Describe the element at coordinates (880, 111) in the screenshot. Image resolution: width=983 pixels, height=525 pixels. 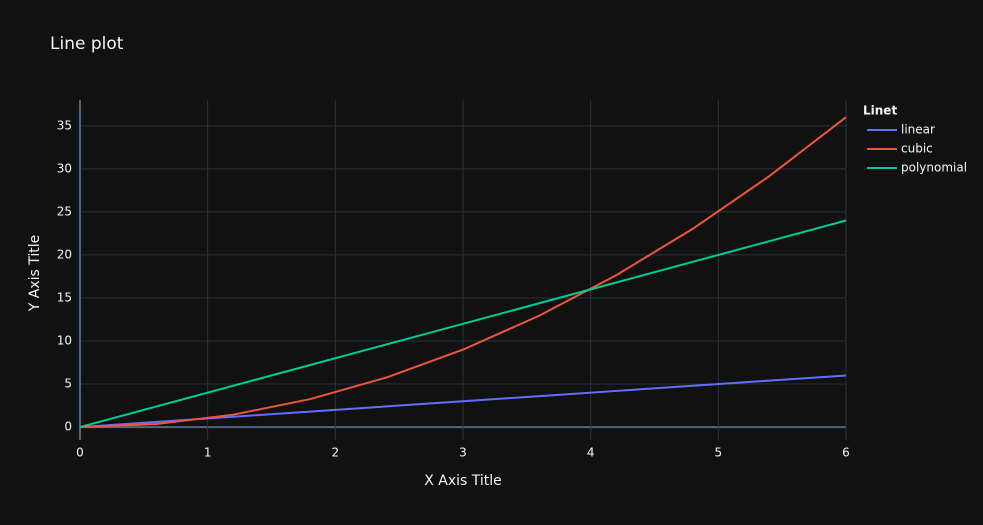
I see `legend-title: Linet` at that location.